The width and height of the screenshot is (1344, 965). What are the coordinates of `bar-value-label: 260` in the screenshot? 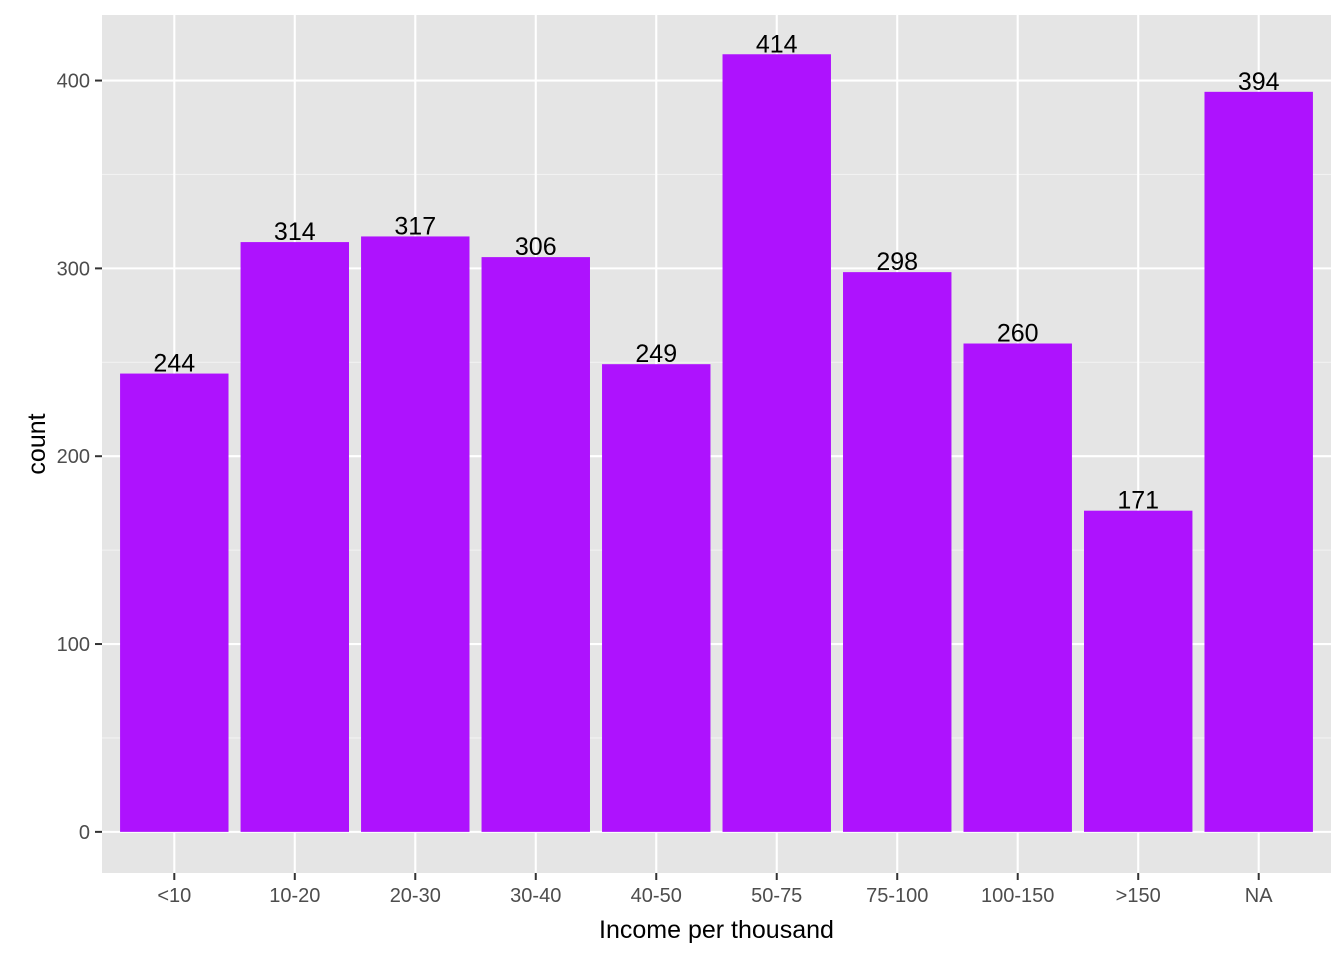 It's located at (1018, 334).